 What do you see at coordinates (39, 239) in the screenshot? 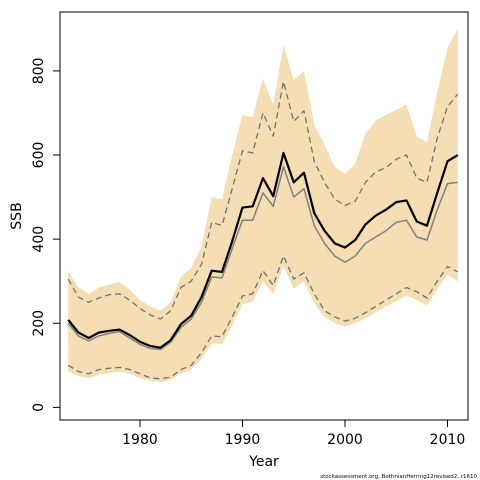
I see `y-tick-label: 400` at bounding box center [39, 239].